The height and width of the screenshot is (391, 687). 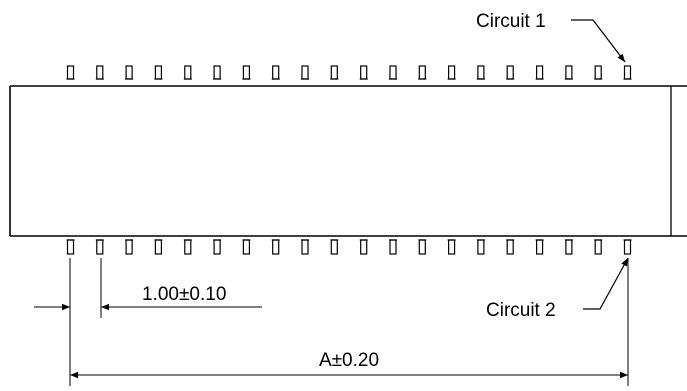 I want to click on bottom-pin-row, so click(x=349, y=247).